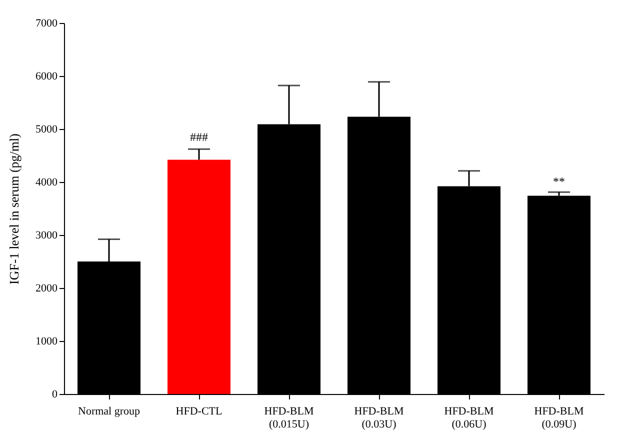  Describe the element at coordinates (47, 288) in the screenshot. I see `y-tick-label: 2000` at that location.